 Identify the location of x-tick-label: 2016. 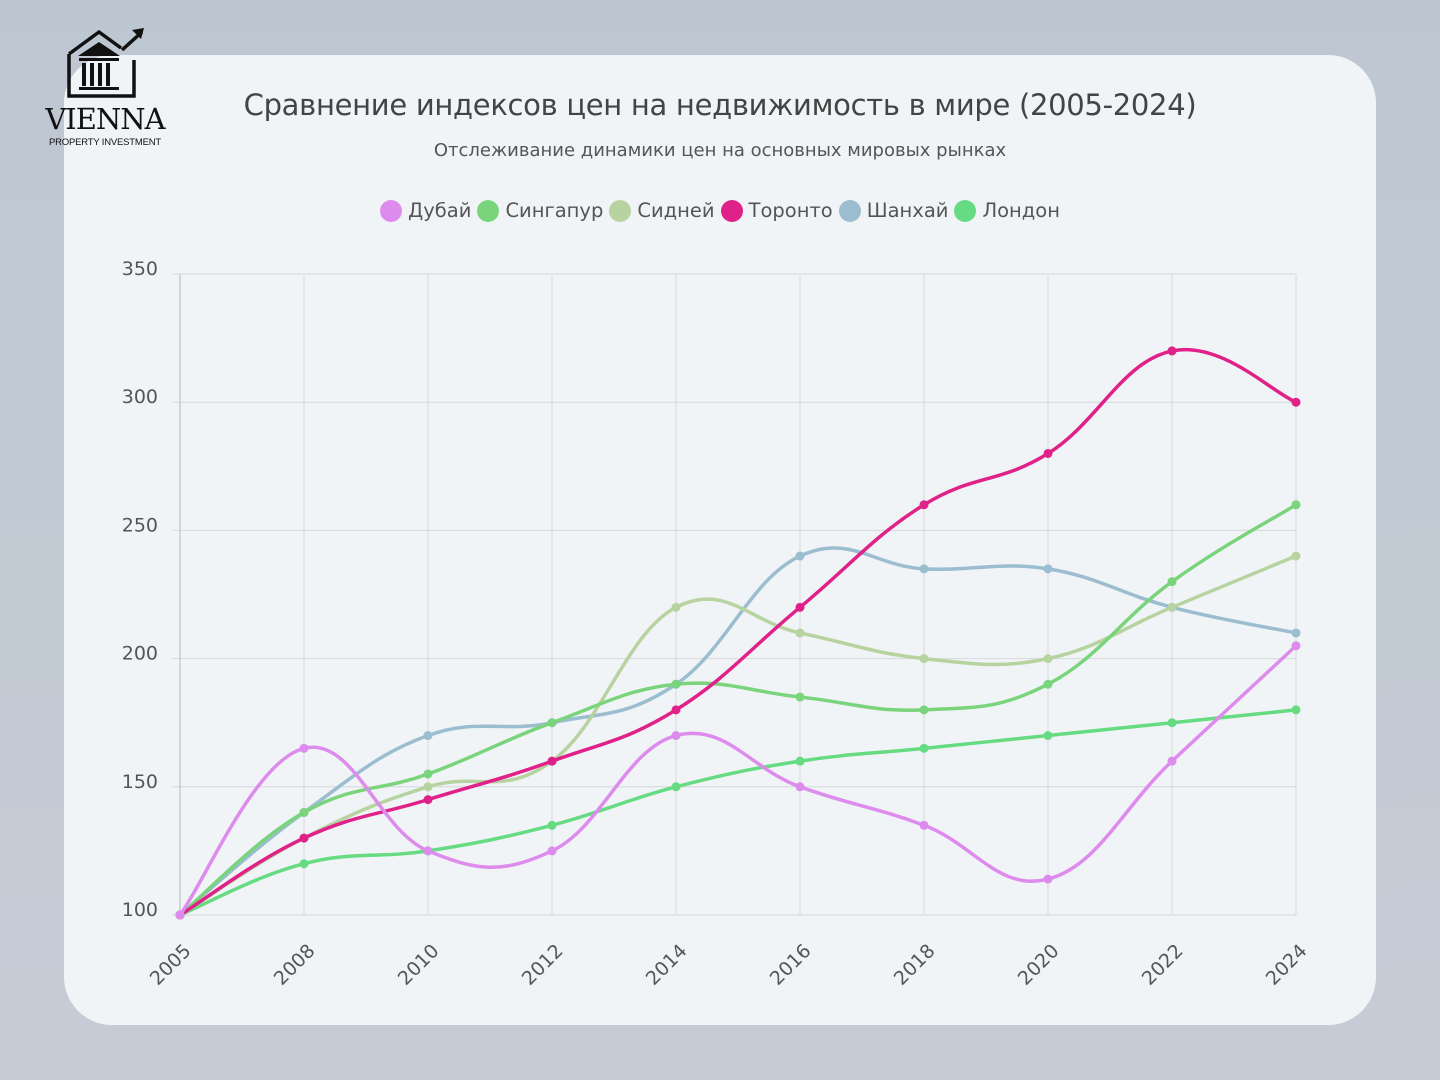
(791, 965).